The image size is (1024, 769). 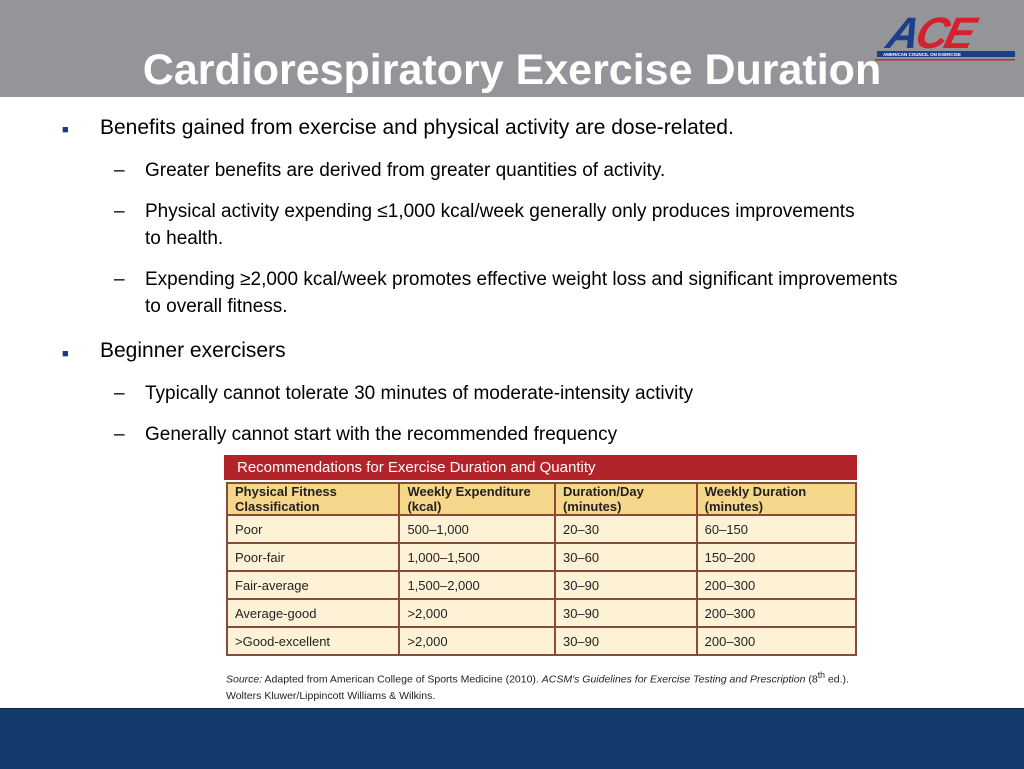 I want to click on table-header-cell: Duration/Day (minutes), so click(x=625, y=499).